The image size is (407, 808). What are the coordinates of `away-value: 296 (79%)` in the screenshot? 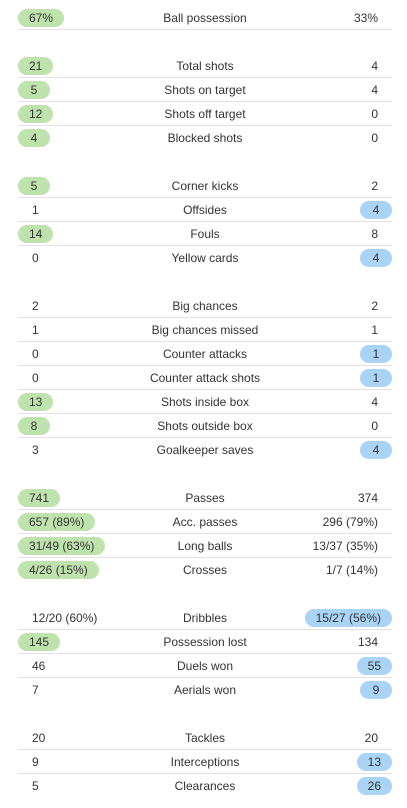 It's located at (350, 522).